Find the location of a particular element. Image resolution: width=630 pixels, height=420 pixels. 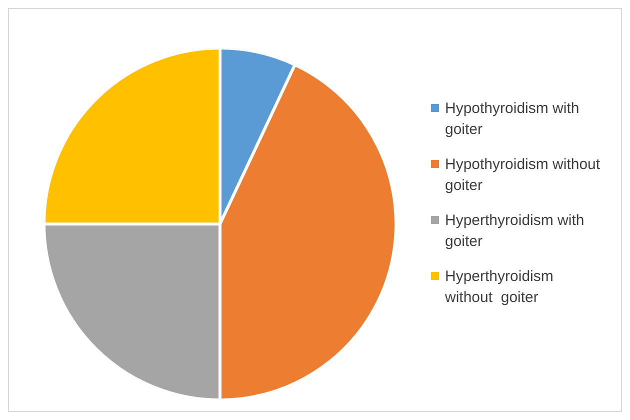

legend-label: Hypothyroidism without goiter is located at coordinates (523, 175).